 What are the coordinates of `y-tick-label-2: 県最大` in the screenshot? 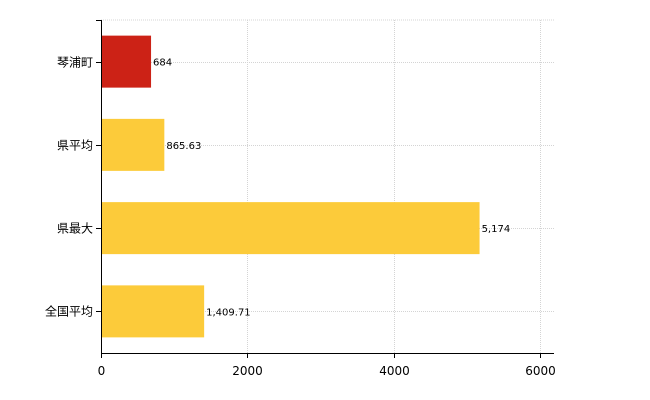 It's located at (75, 229).